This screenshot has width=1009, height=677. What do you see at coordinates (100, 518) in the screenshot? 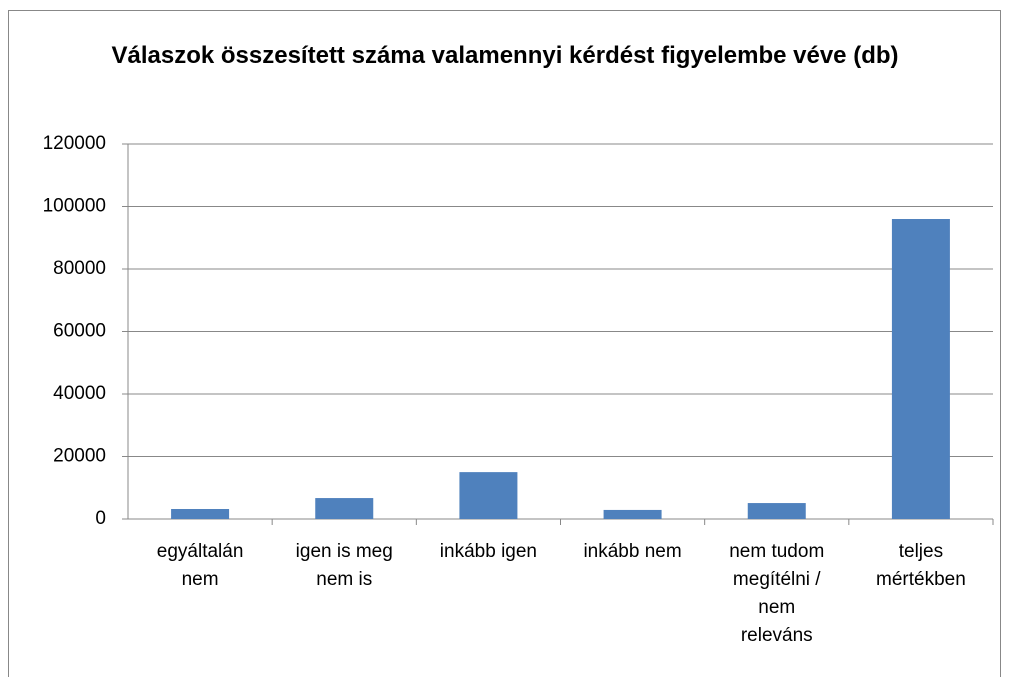
I see `y-tick-label: 0` at bounding box center [100, 518].